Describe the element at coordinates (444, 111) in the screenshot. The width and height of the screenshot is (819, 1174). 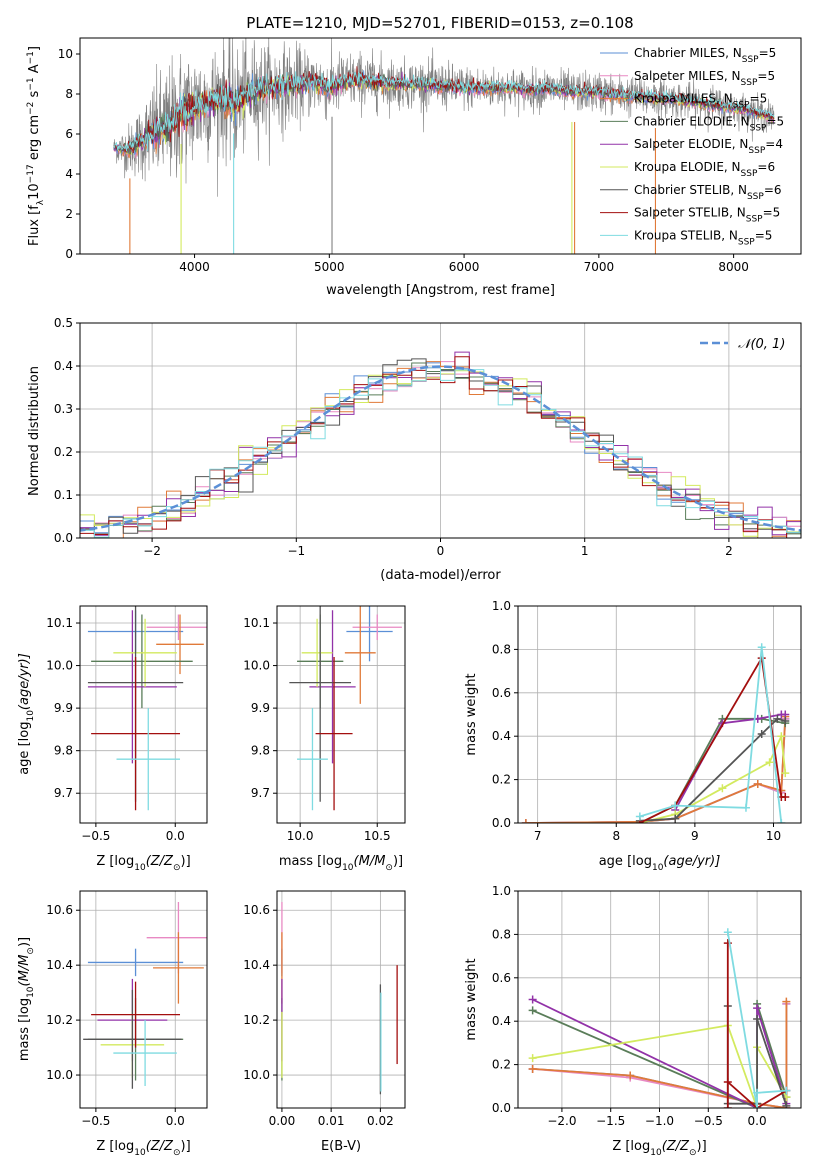
I see `spectrum-model-line` at that location.